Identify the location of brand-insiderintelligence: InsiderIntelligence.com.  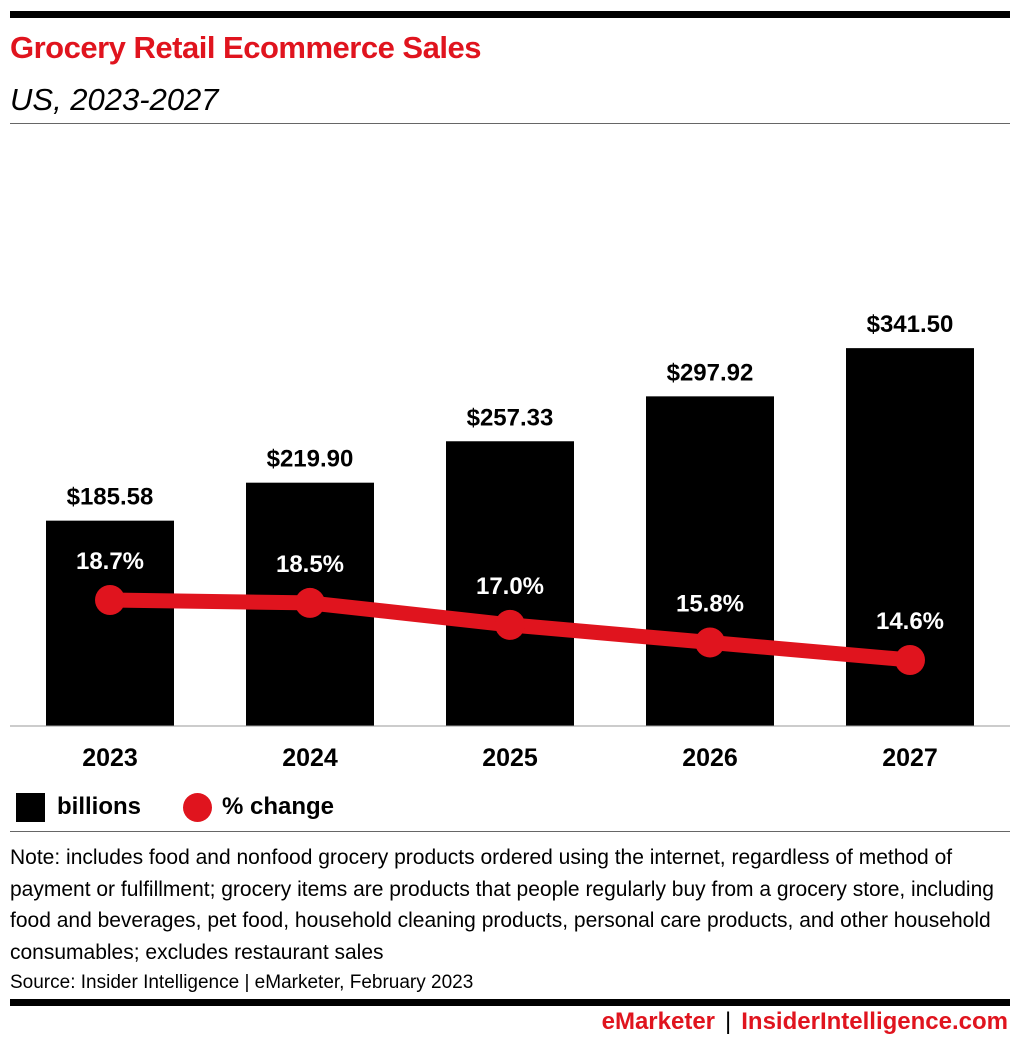
(874, 1021).